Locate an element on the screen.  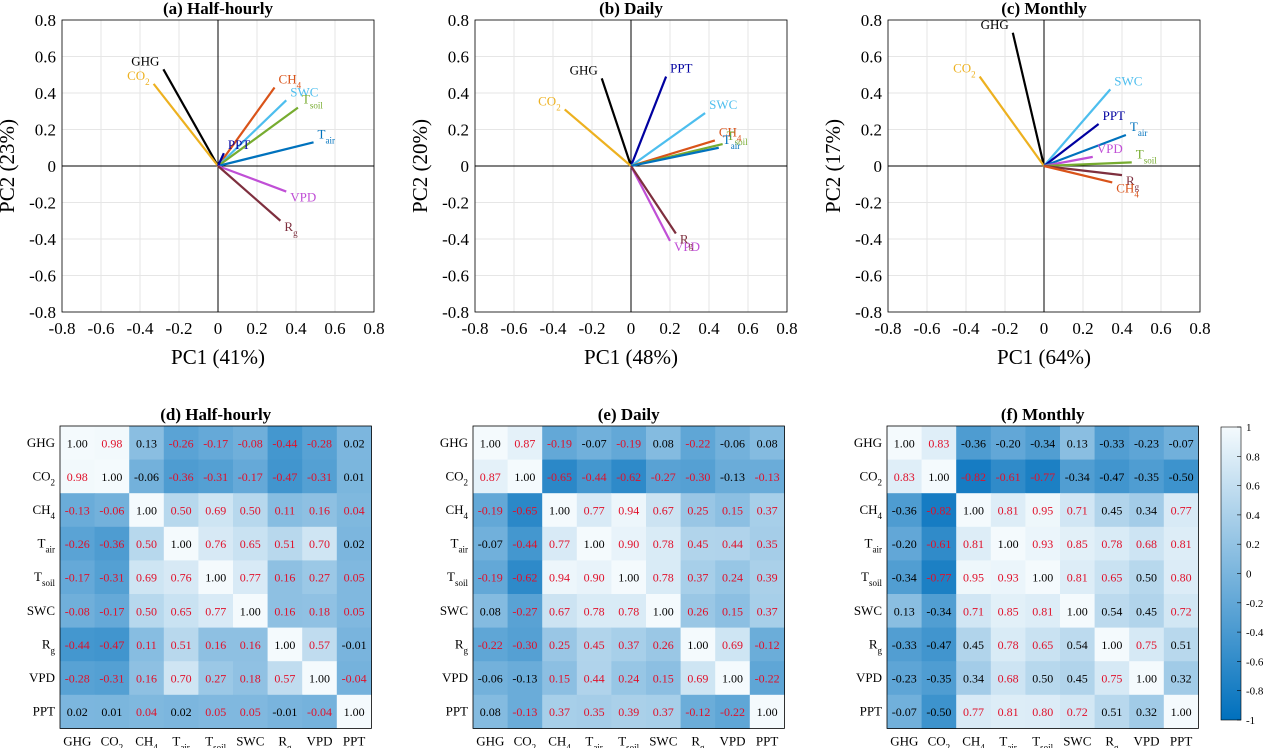
vector-label: VPD is located at coordinates (1110, 148).